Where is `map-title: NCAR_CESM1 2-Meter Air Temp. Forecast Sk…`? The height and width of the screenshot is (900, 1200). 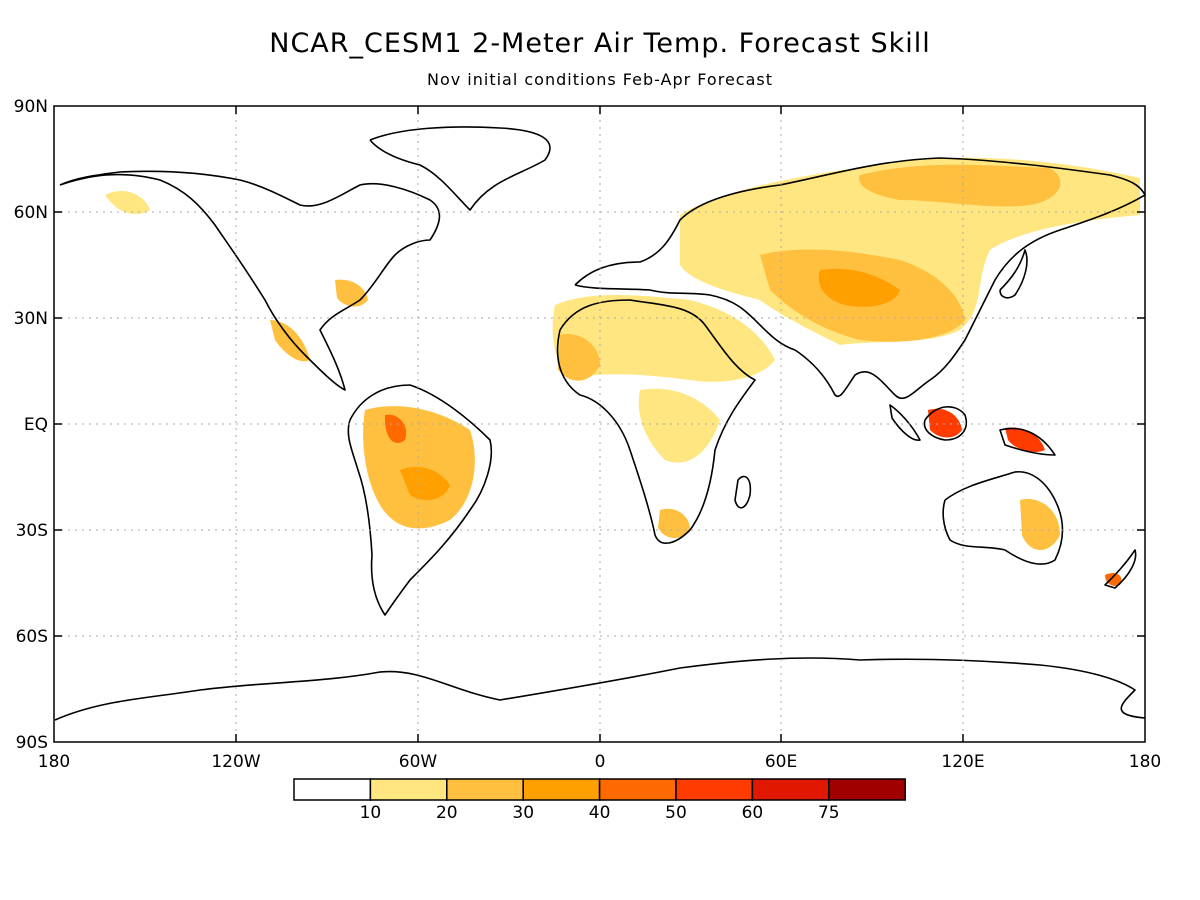
map-title: NCAR_CESM1 2-Meter Air Temp. Forecast Sk… is located at coordinates (600, 43).